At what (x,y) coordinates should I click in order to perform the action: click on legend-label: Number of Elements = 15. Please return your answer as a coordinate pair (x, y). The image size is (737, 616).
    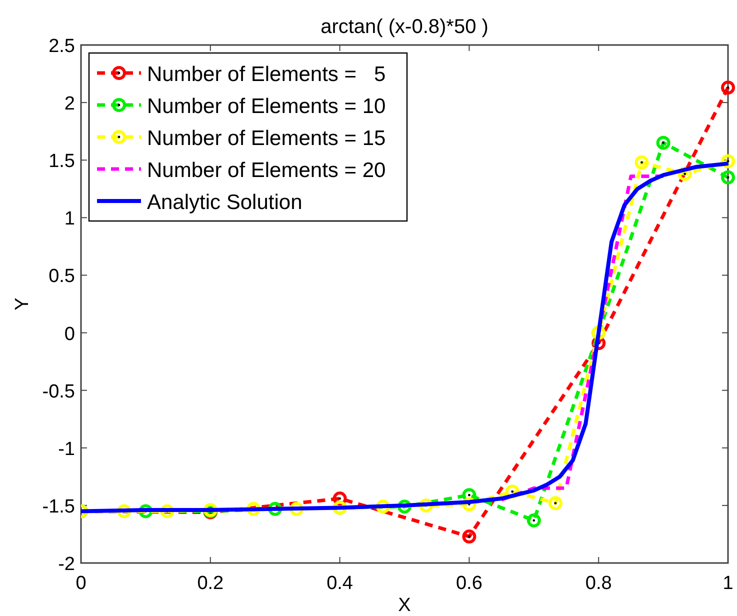
    Looking at the image, I should click on (266, 138).